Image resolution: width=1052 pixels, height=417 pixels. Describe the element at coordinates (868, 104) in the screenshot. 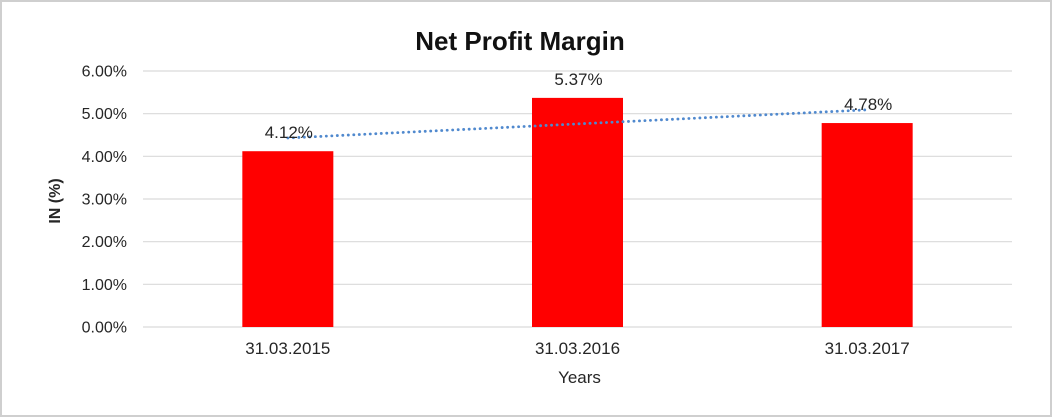

I see `bar-value-label: 4.78%` at that location.